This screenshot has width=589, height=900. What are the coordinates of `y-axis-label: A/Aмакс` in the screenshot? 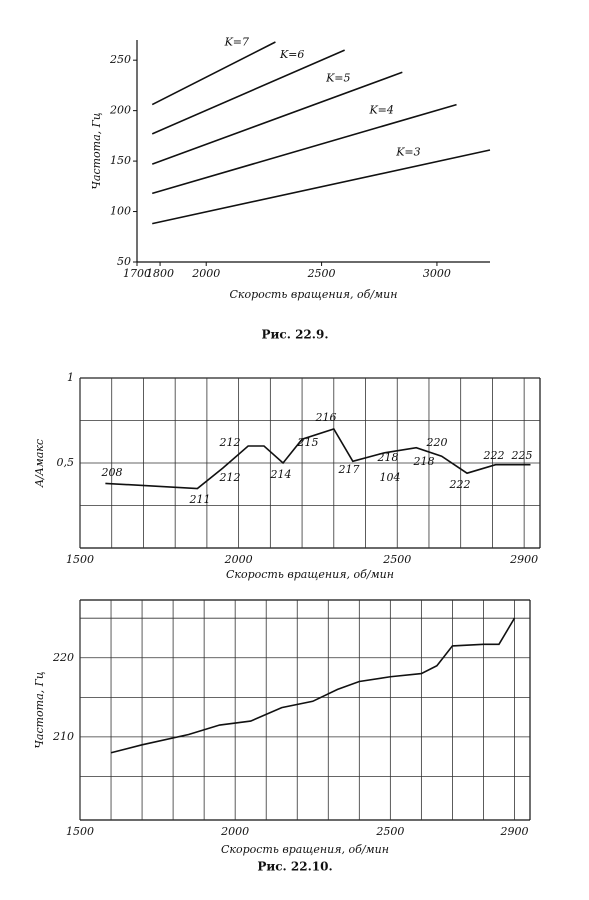 It's located at (39, 463).